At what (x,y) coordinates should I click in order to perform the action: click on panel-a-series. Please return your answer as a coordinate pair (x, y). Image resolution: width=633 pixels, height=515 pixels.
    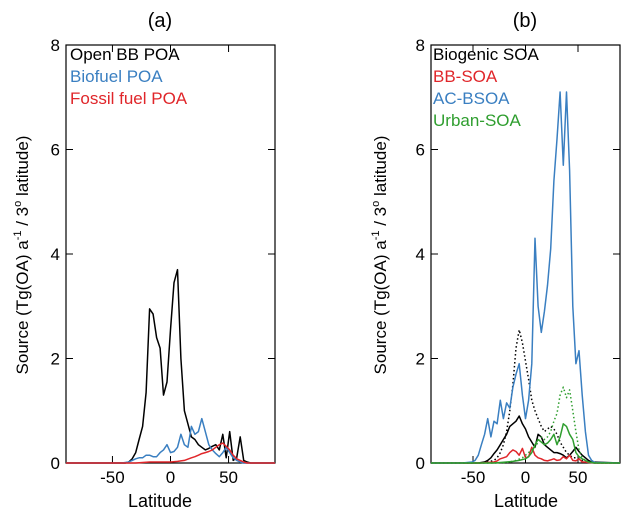
    Looking at the image, I should click on (170, 366).